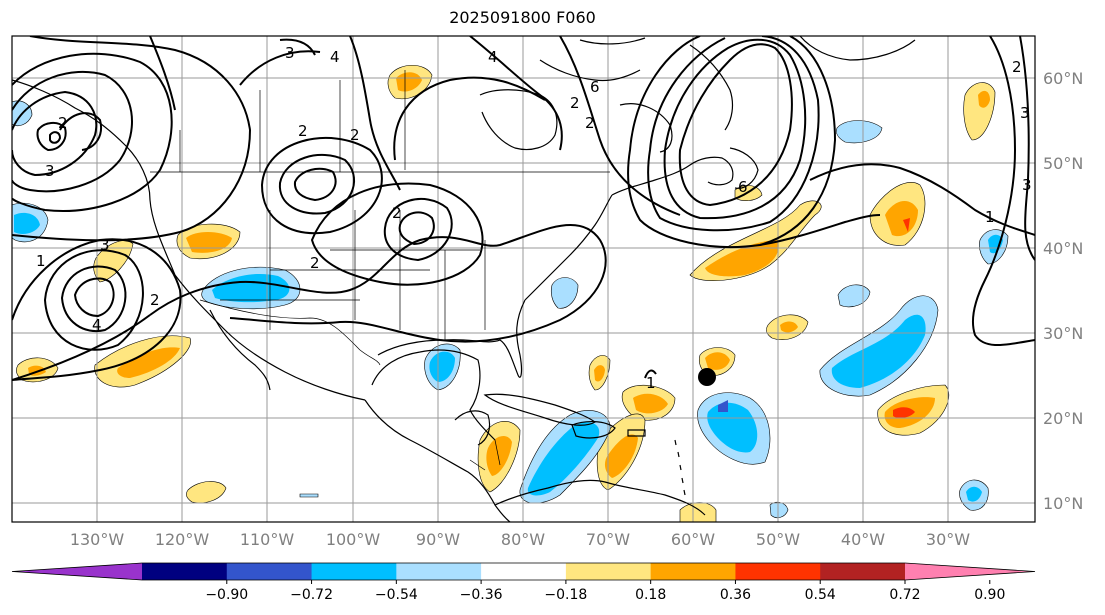 This screenshot has width=1105, height=615. What do you see at coordinates (1063, 163) in the screenshot?
I see `lat-label: 50°N` at bounding box center [1063, 163].